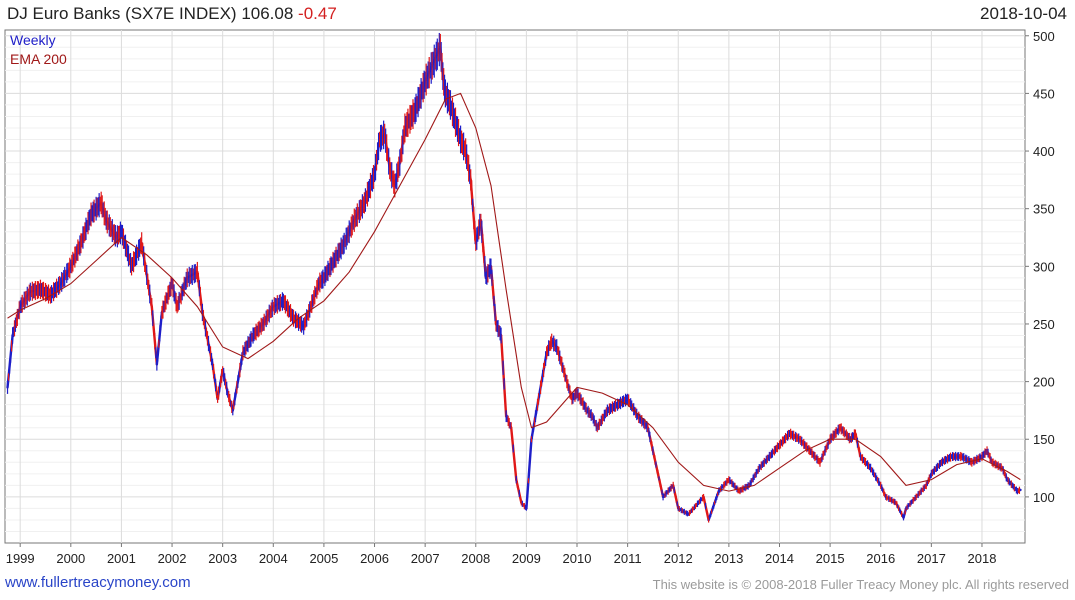  What do you see at coordinates (172, 558) in the screenshot?
I see `x-tick-label: 2002` at bounding box center [172, 558].